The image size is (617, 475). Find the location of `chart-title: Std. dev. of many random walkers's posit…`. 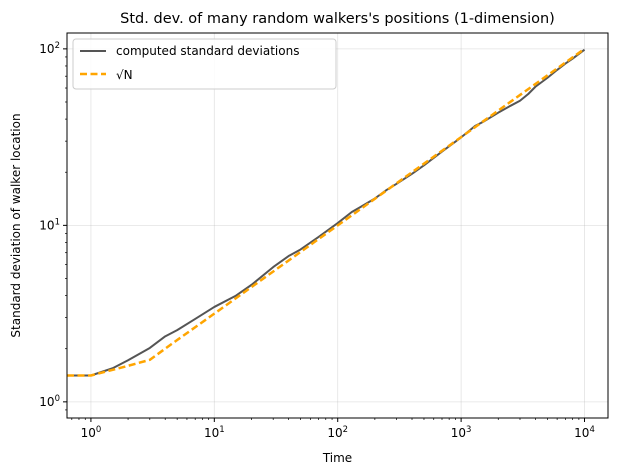

chart-title: Std. dev. of many random walkers's posit… is located at coordinates (337, 19).